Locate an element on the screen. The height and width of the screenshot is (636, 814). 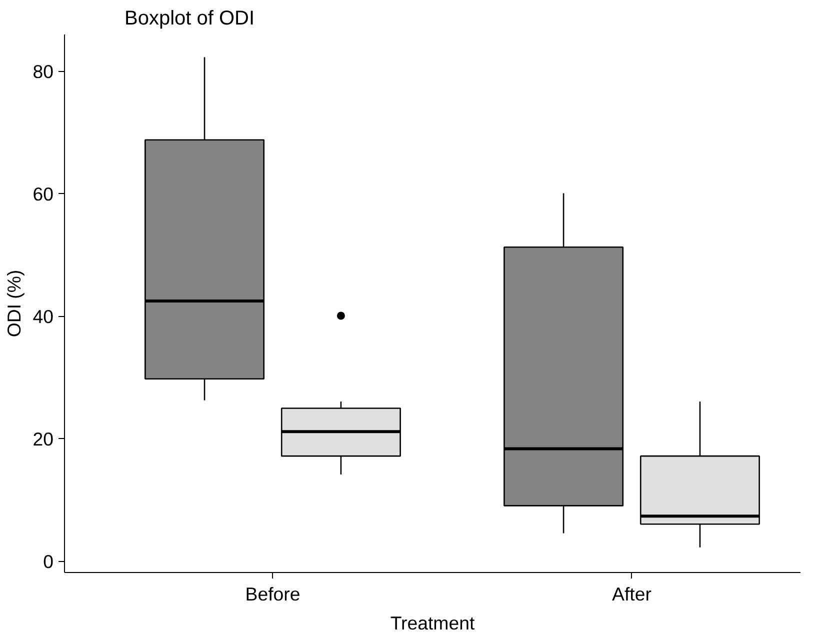
x-tick-label: After is located at coordinates (632, 594).